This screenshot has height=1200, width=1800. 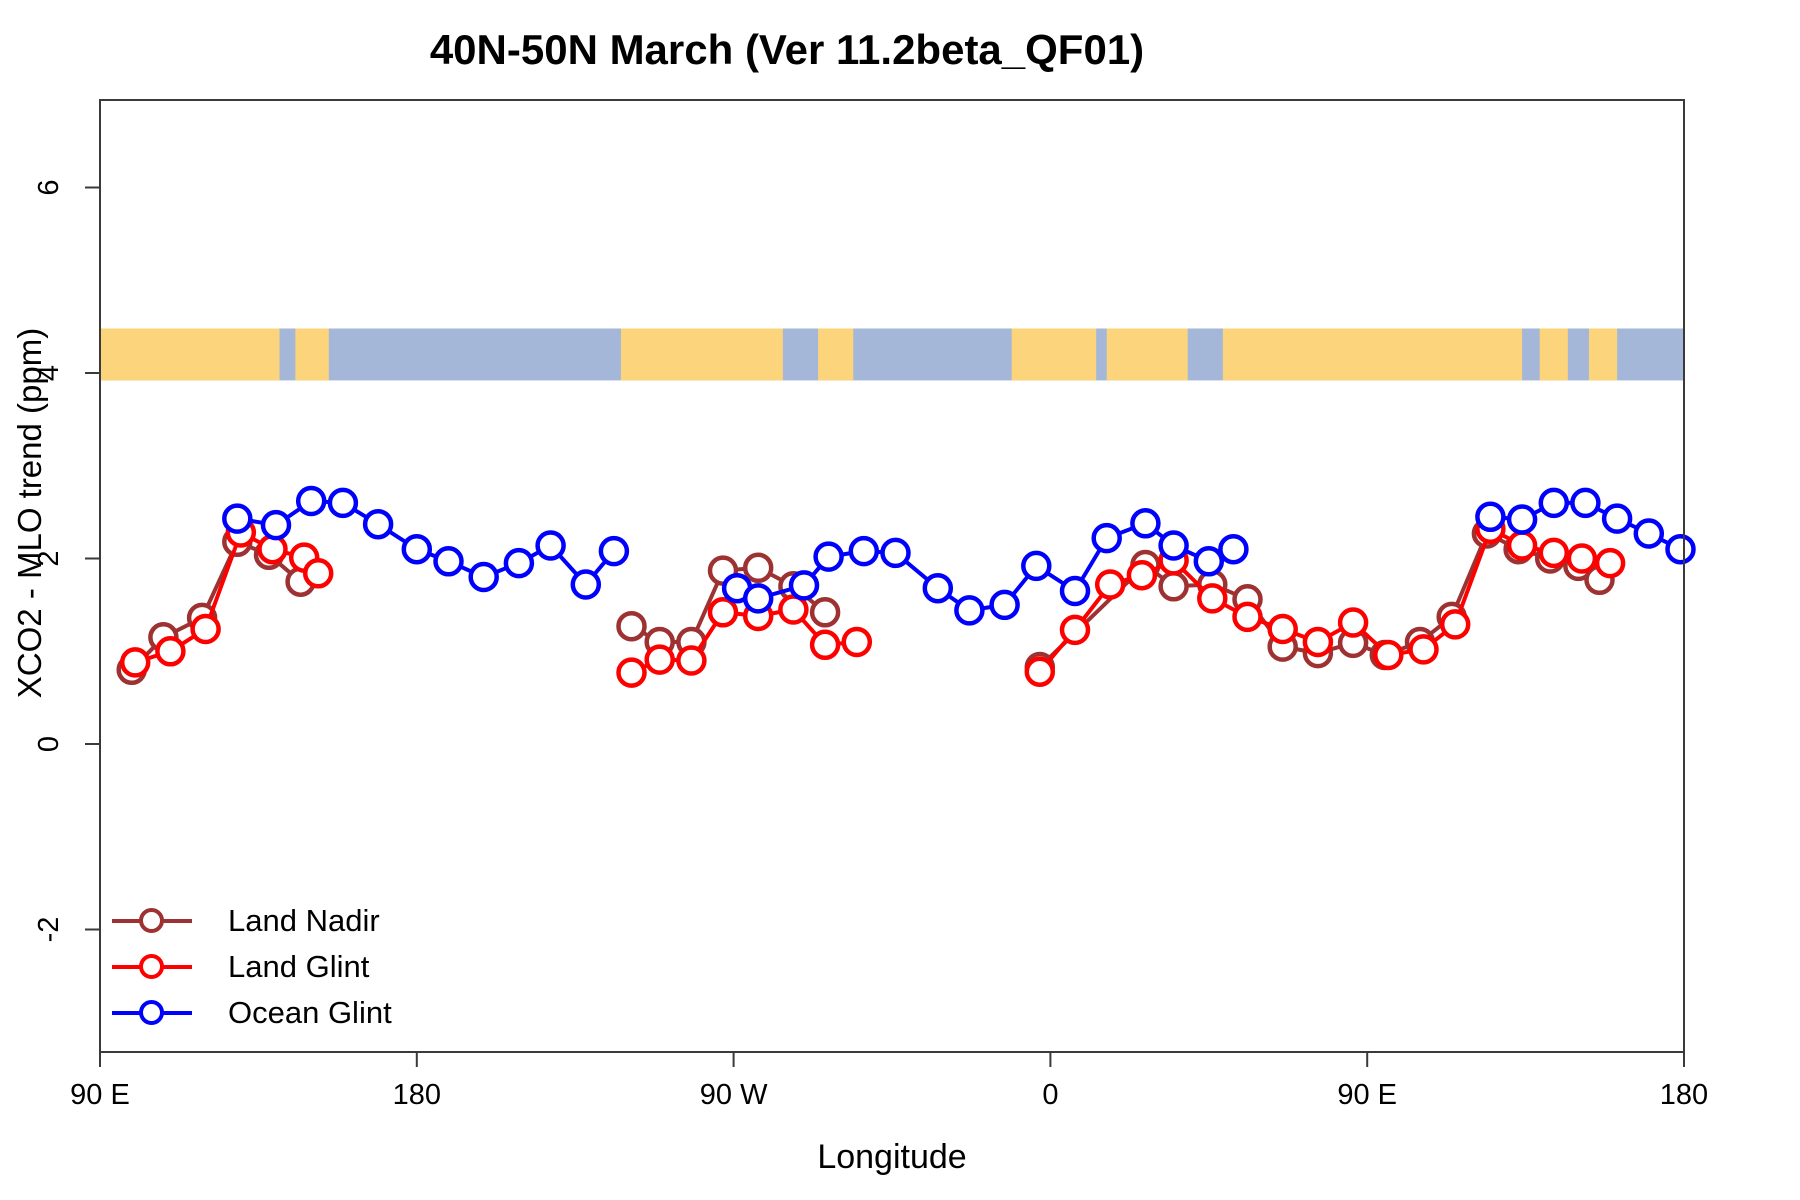 What do you see at coordinates (152, 967) in the screenshot?
I see `land-glint-marker-icon` at bounding box center [152, 967].